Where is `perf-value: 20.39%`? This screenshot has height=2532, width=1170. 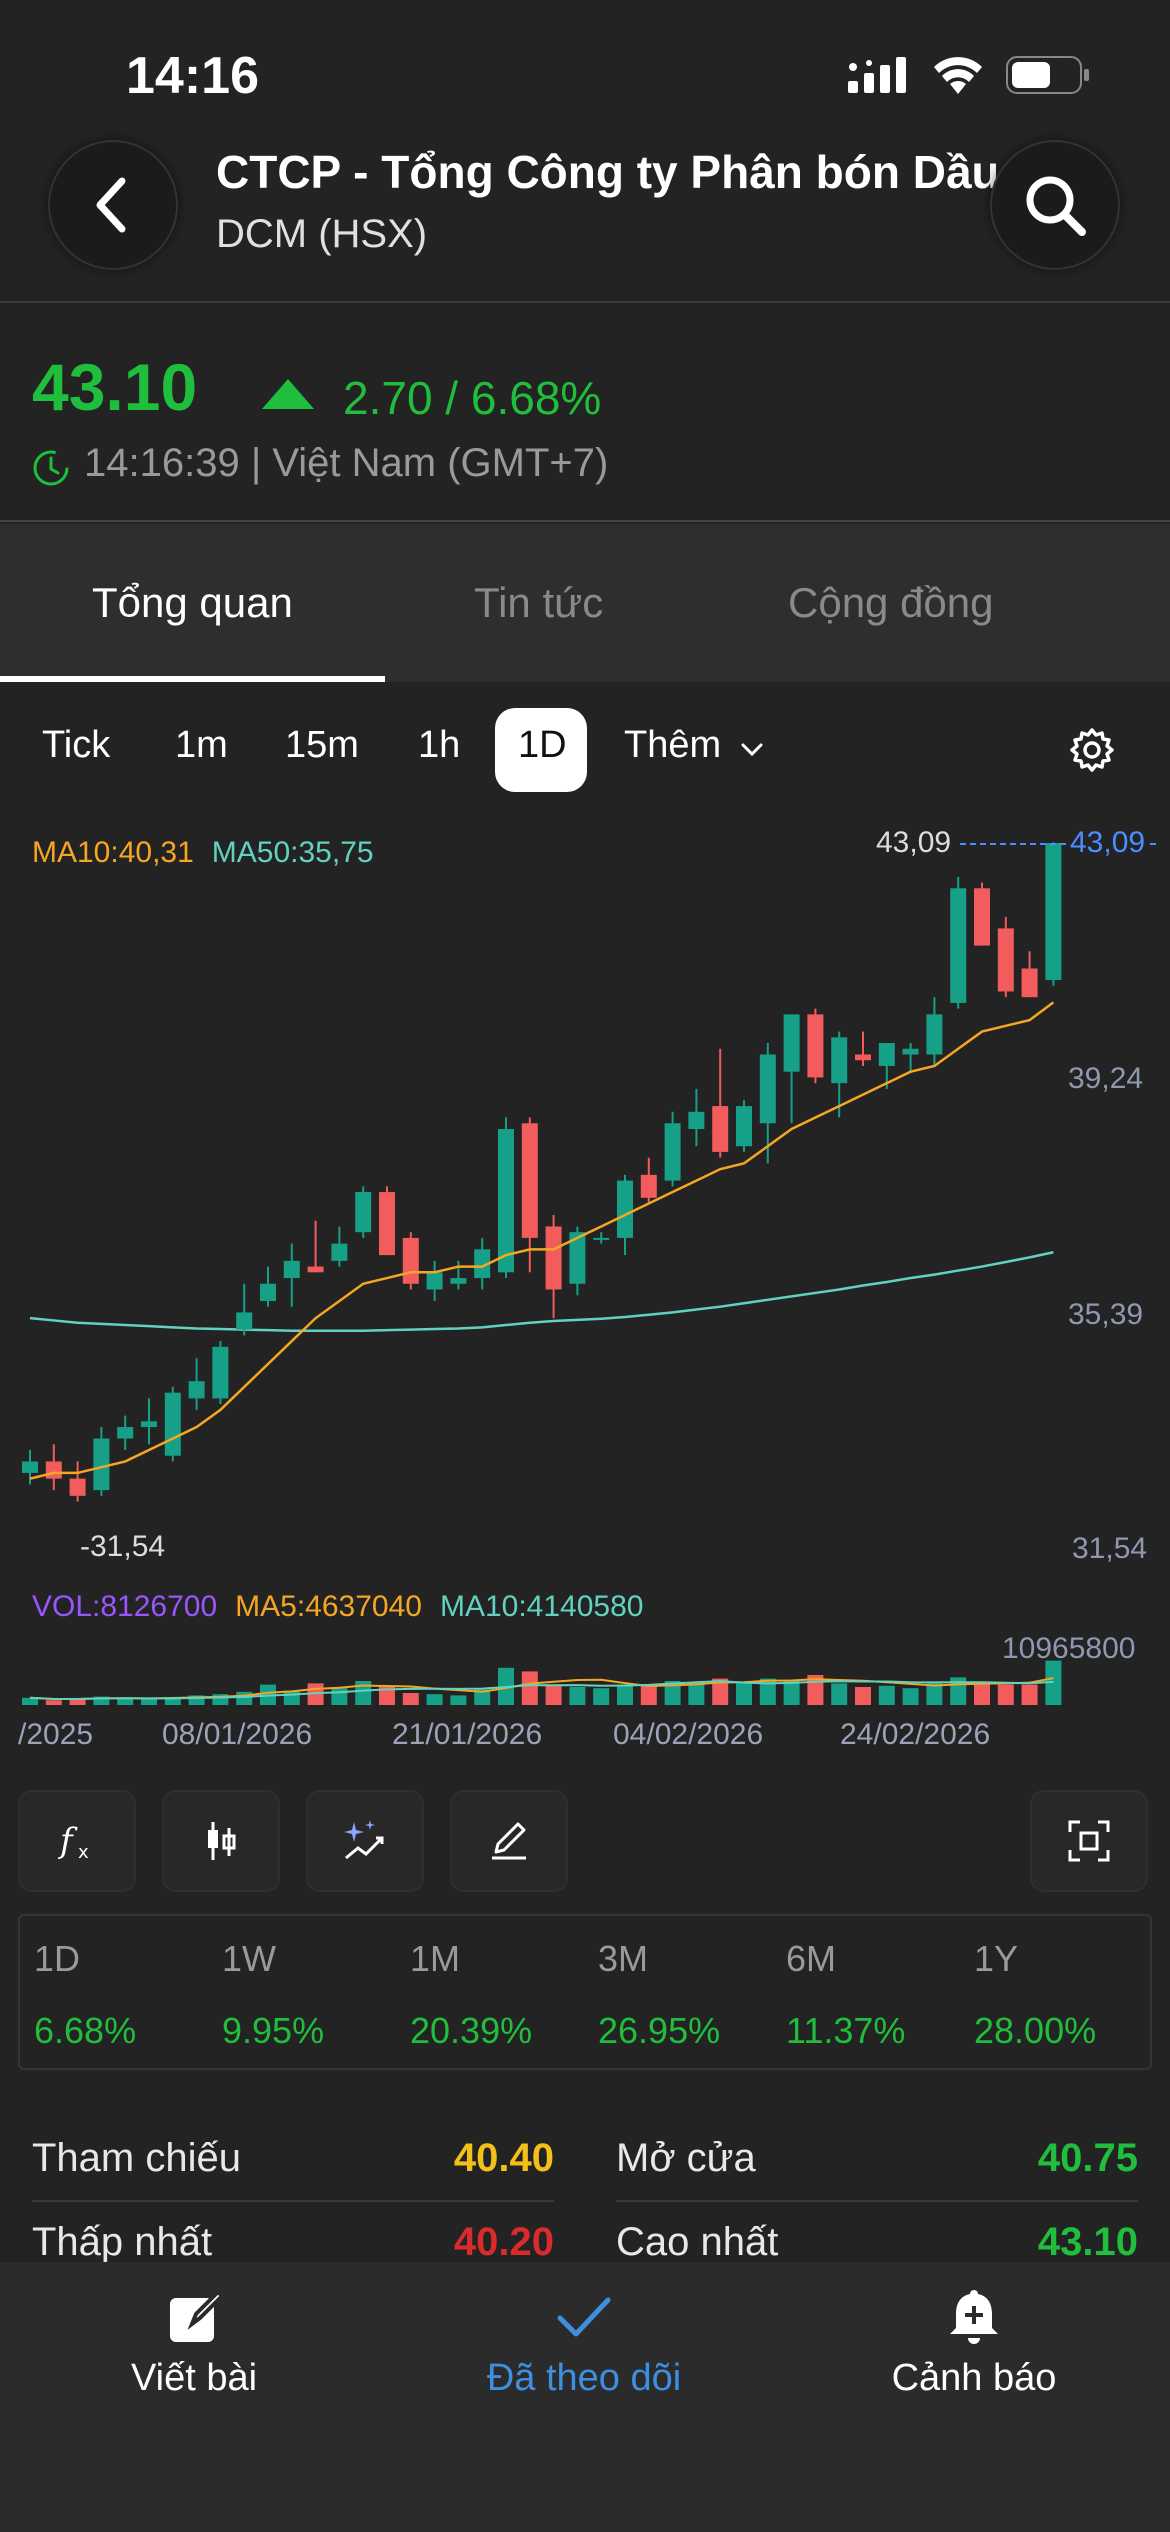
perf-value: 20.39% is located at coordinates (471, 2030).